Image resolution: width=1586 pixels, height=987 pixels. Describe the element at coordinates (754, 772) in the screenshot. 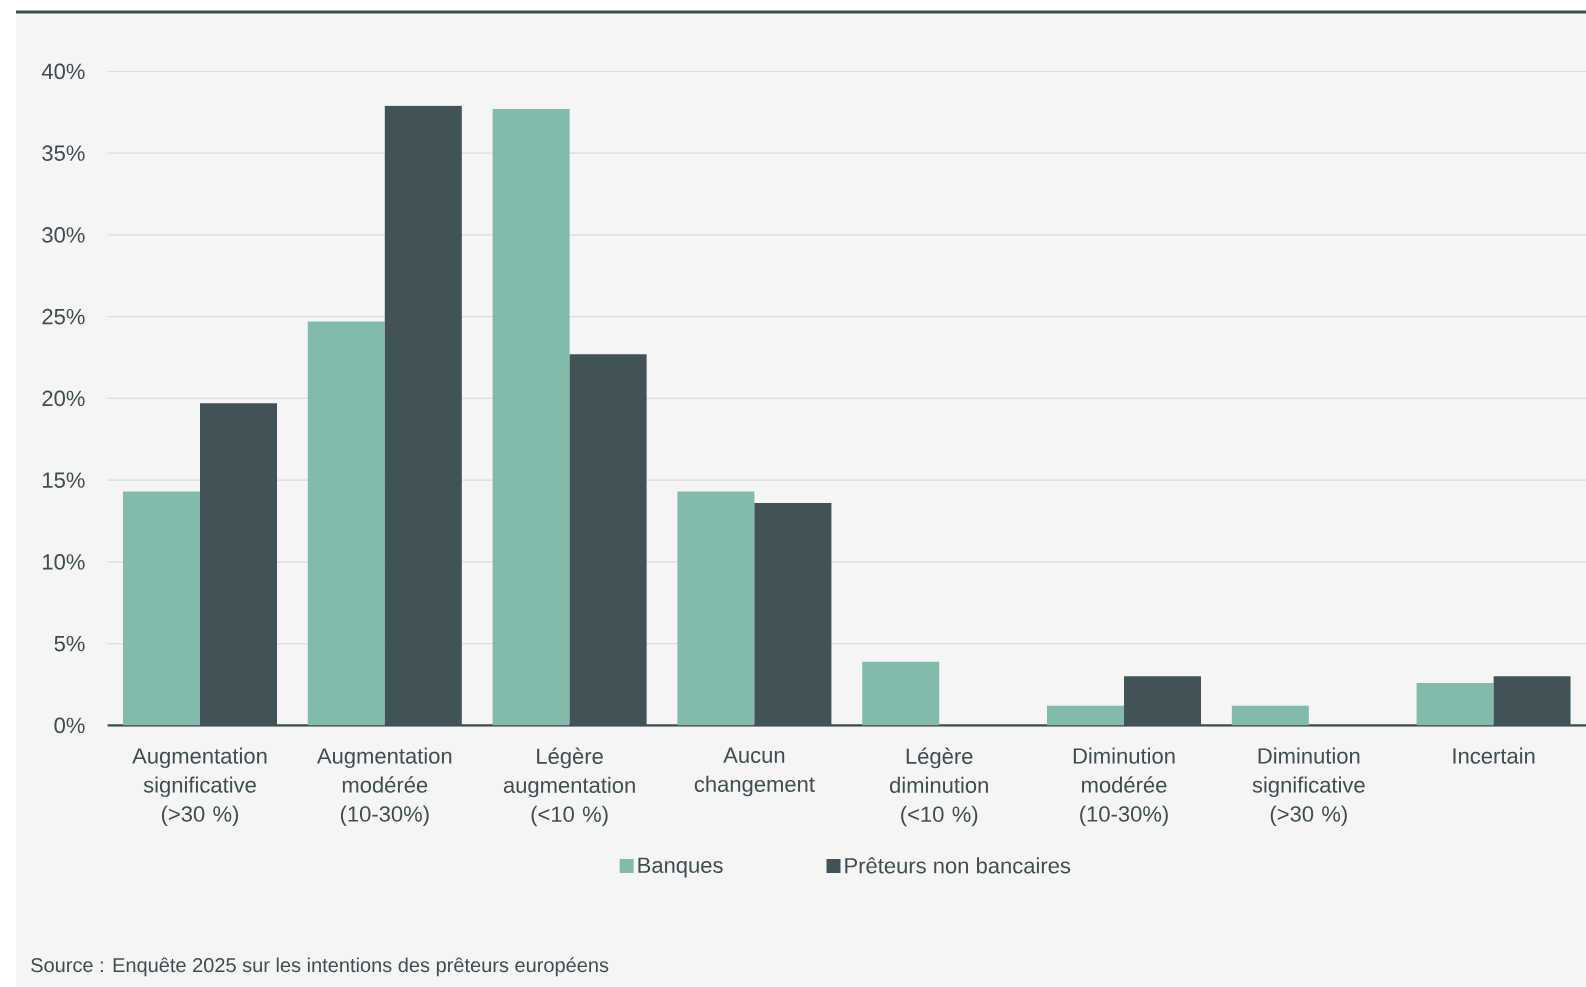

I see `x-tick-label: Aucun changement` at that location.